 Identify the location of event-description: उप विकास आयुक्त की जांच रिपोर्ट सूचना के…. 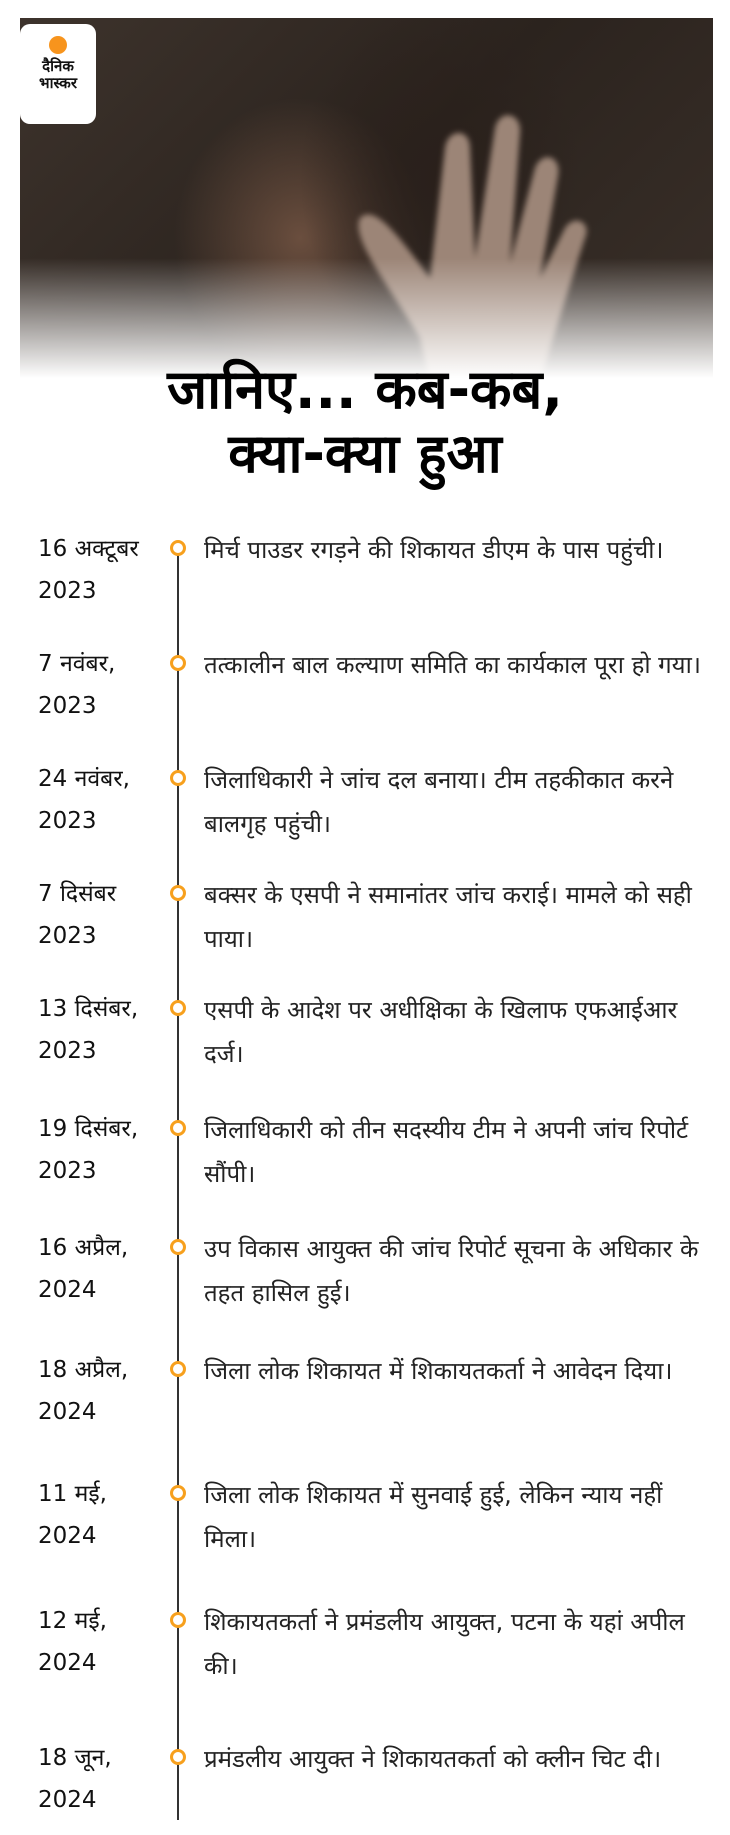
(451, 1271).